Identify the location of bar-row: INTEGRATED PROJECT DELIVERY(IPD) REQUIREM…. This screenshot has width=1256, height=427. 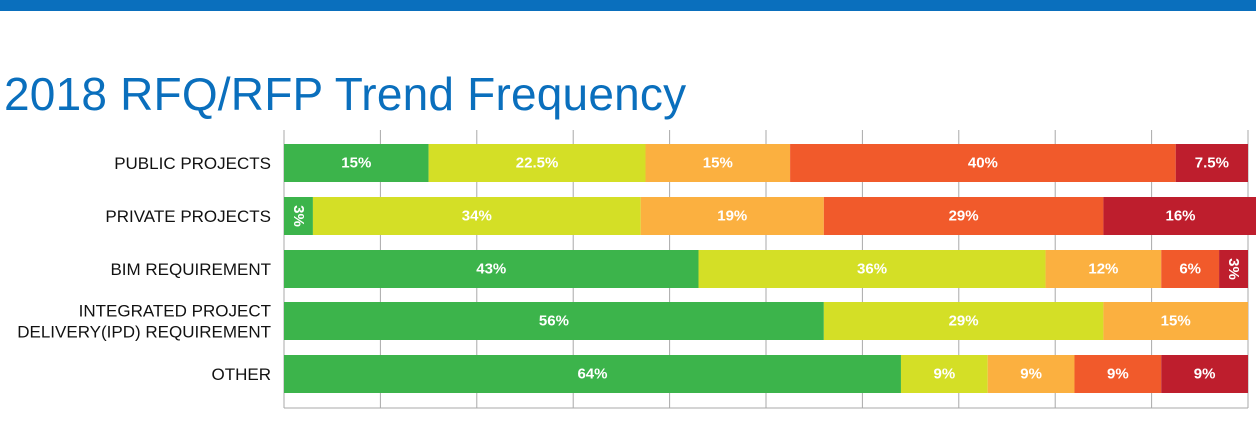
(632, 322).